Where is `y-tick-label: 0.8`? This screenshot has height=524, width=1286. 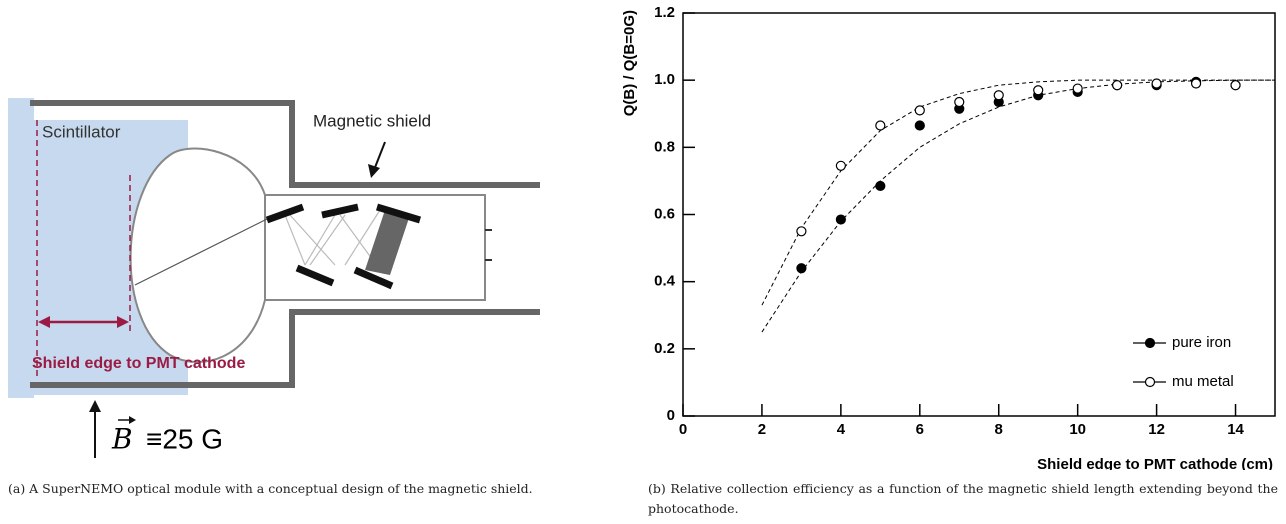 y-tick-label: 0.8 is located at coordinates (664, 146).